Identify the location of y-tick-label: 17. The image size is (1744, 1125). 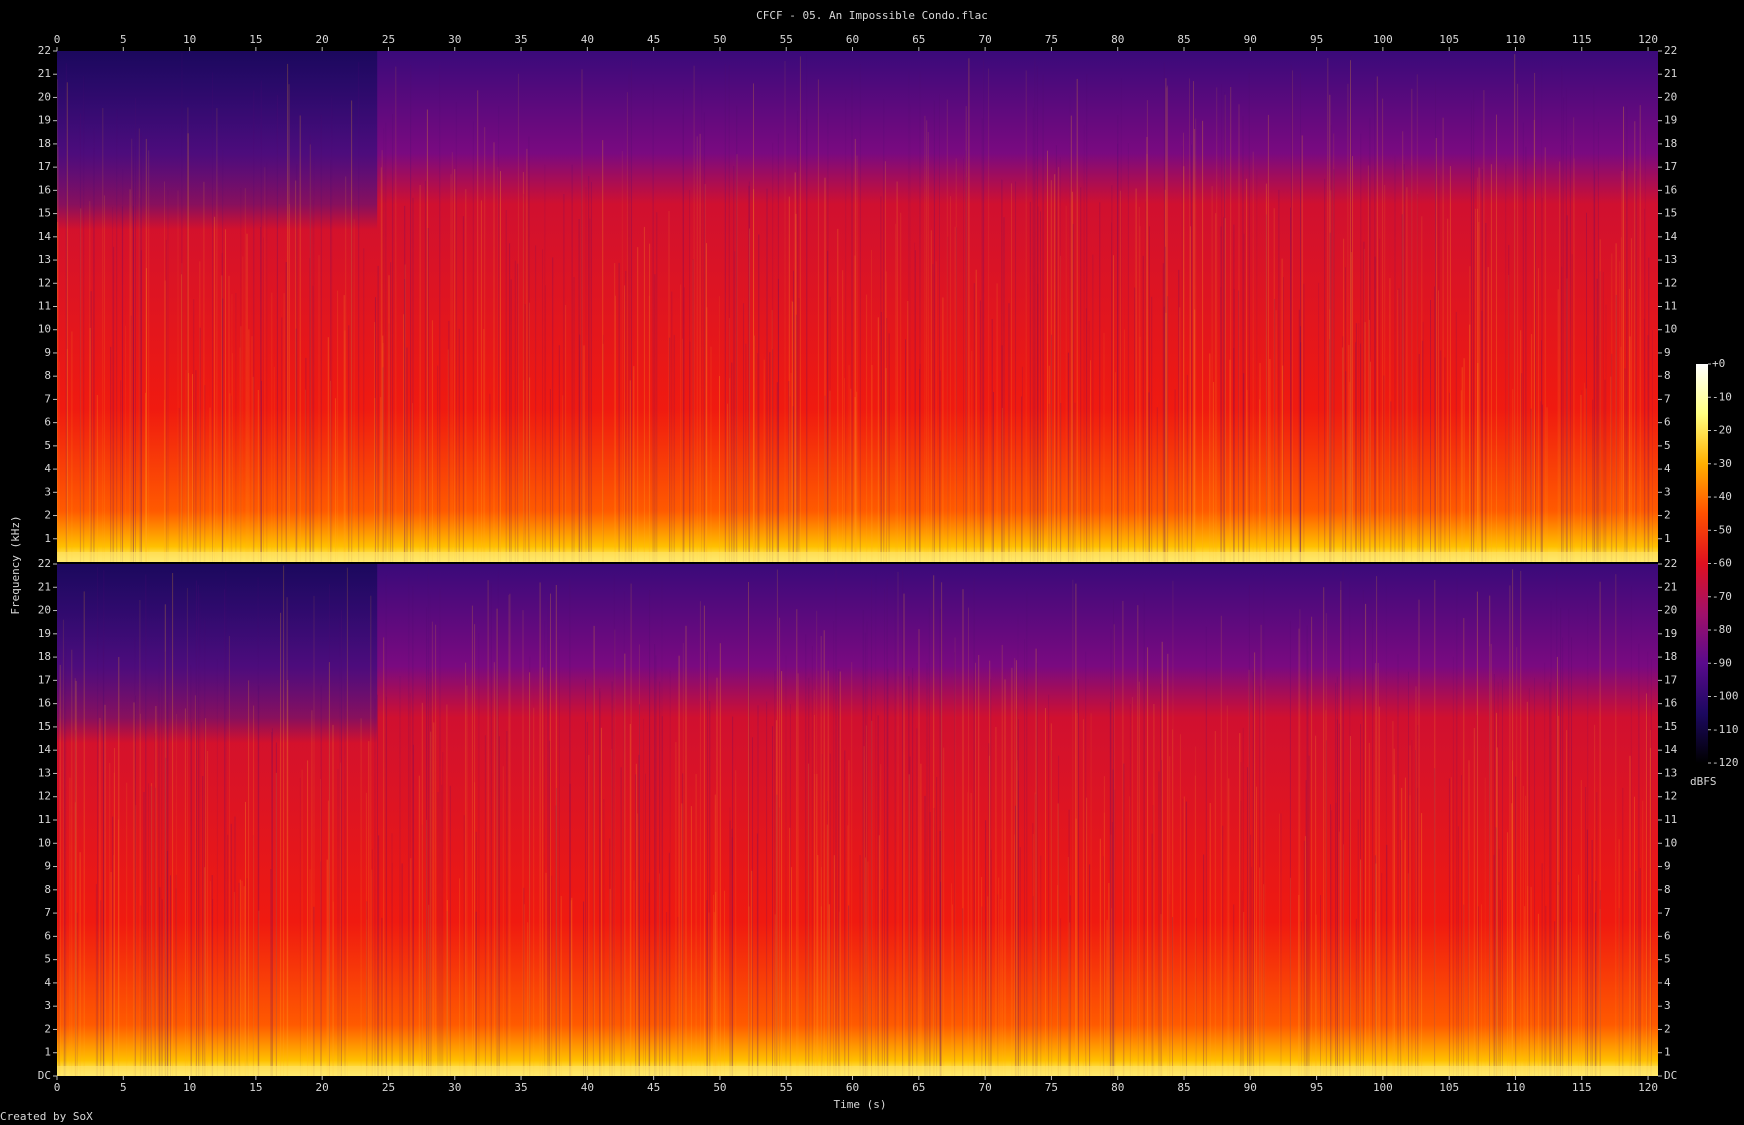
(44, 679).